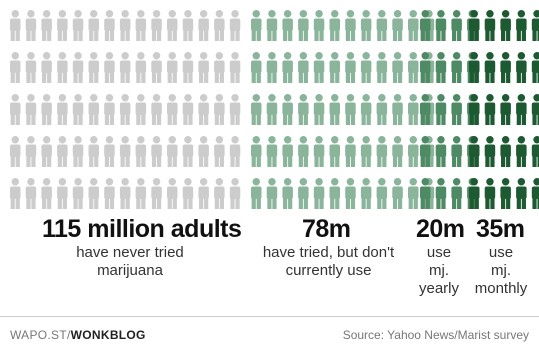 The height and width of the screenshot is (353, 539). Describe the element at coordinates (328, 262) in the screenshot. I see `group-2-description: have tried, but don't currently use` at that location.